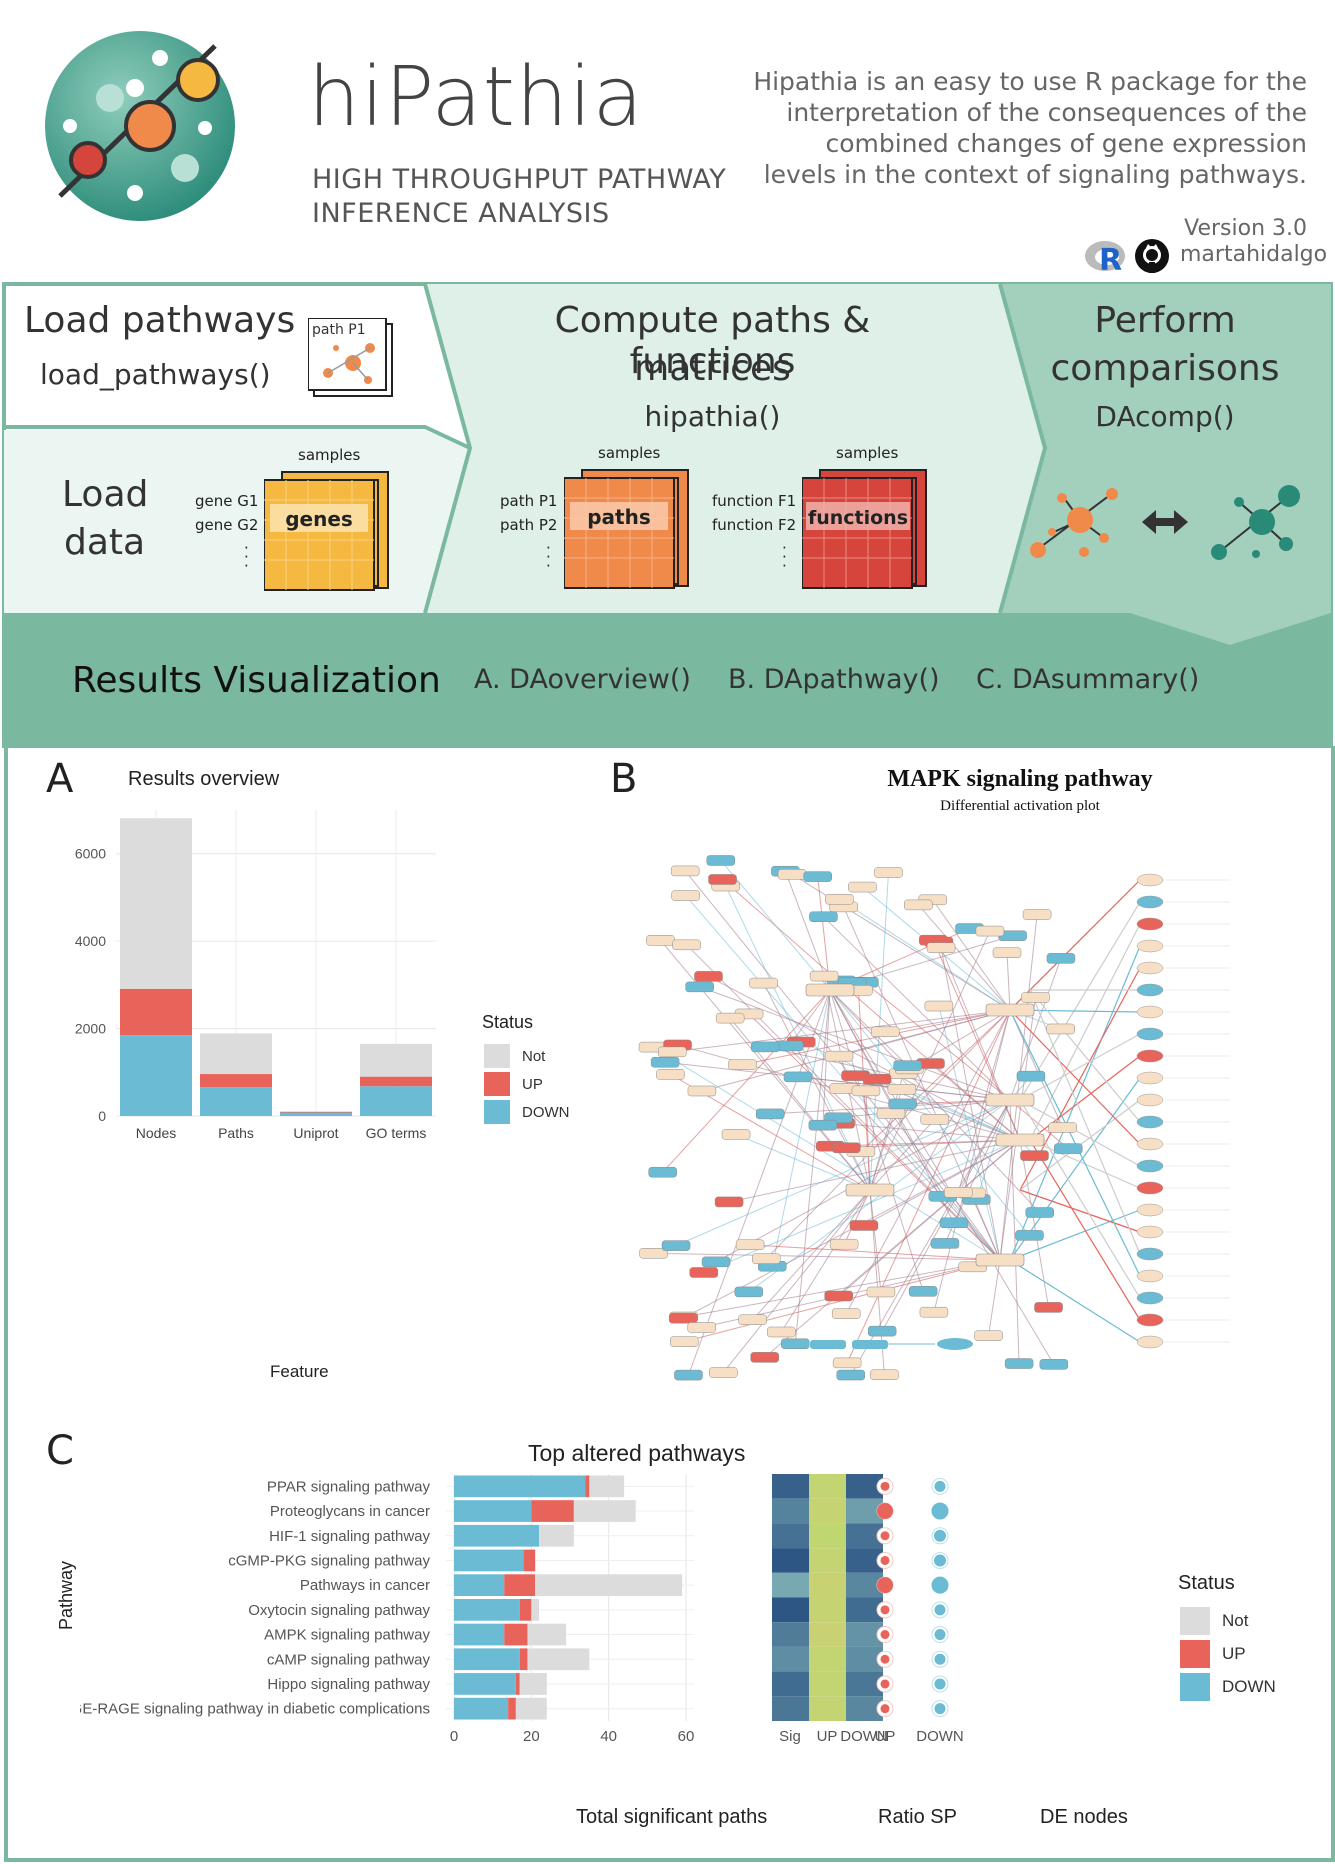  What do you see at coordinates (105, 542) in the screenshot?
I see `load-data-title-2: data` at bounding box center [105, 542].